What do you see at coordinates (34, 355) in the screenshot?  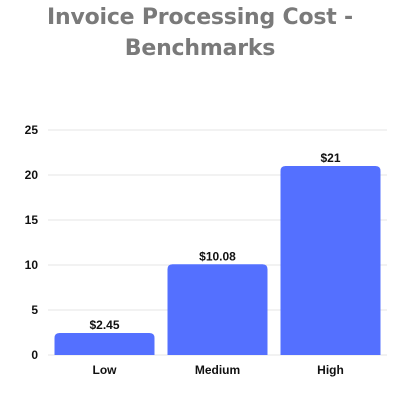 I see `y-tick-label: 0` at bounding box center [34, 355].